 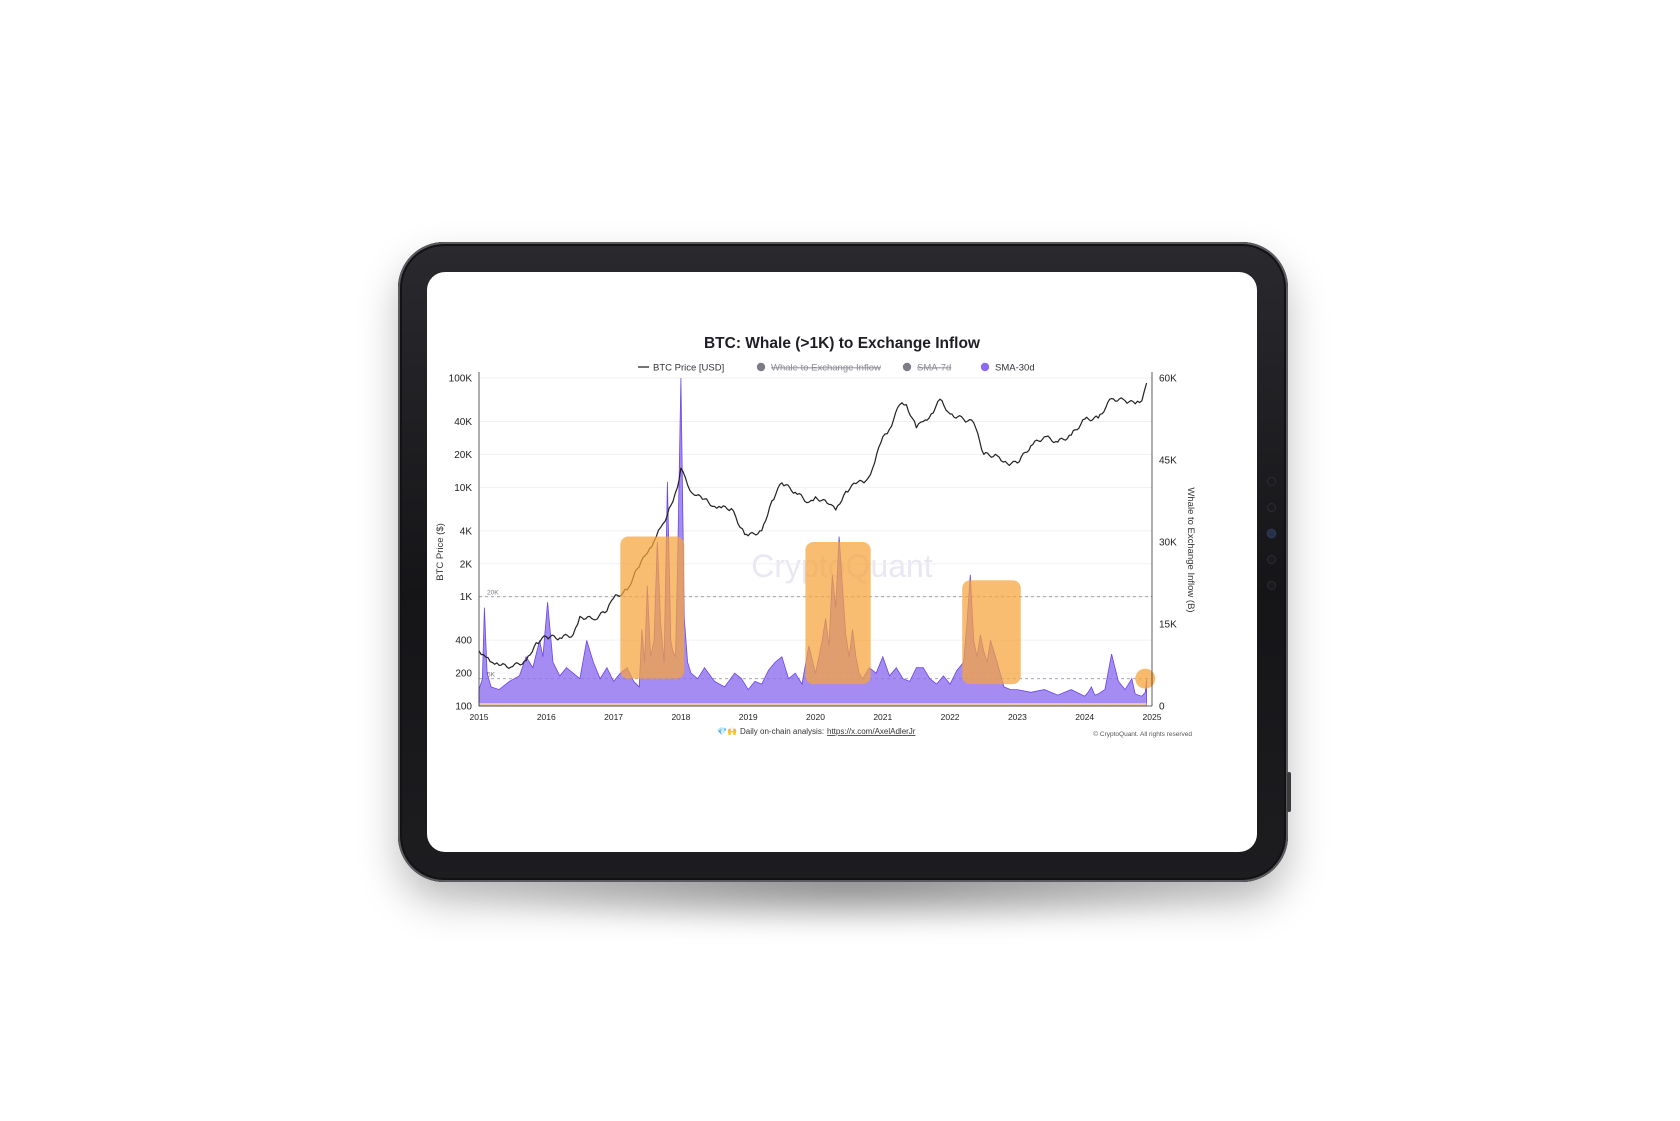 What do you see at coordinates (950, 717) in the screenshot?
I see `x-tick-label: 2022` at bounding box center [950, 717].